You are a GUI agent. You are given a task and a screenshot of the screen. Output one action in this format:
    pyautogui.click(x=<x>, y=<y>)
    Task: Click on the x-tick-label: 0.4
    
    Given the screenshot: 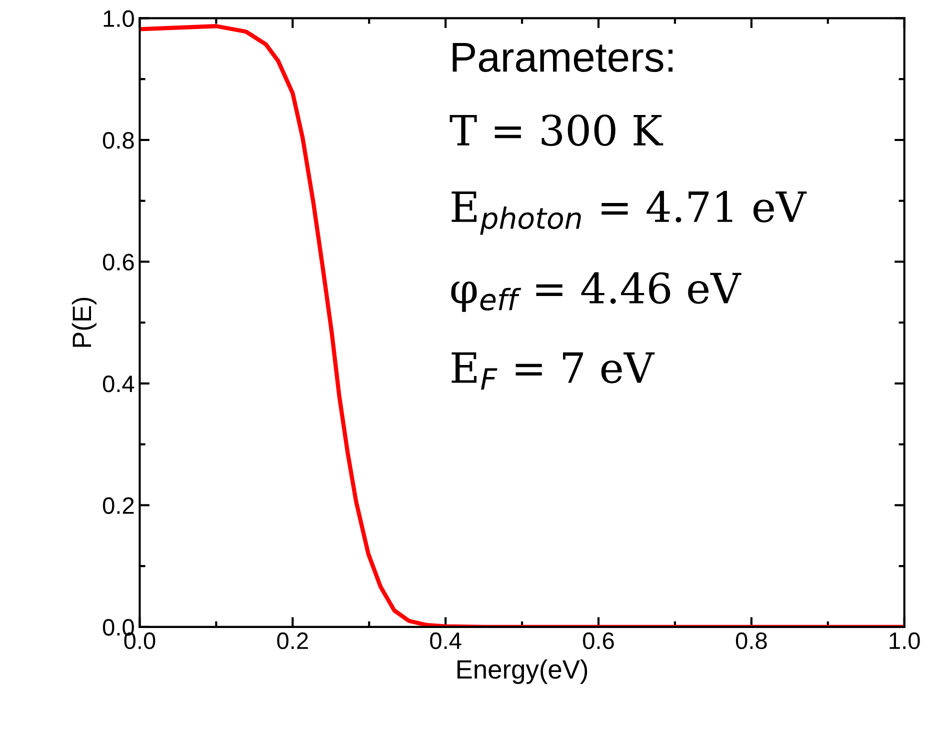 What is the action you would take?
    pyautogui.click(x=446, y=641)
    